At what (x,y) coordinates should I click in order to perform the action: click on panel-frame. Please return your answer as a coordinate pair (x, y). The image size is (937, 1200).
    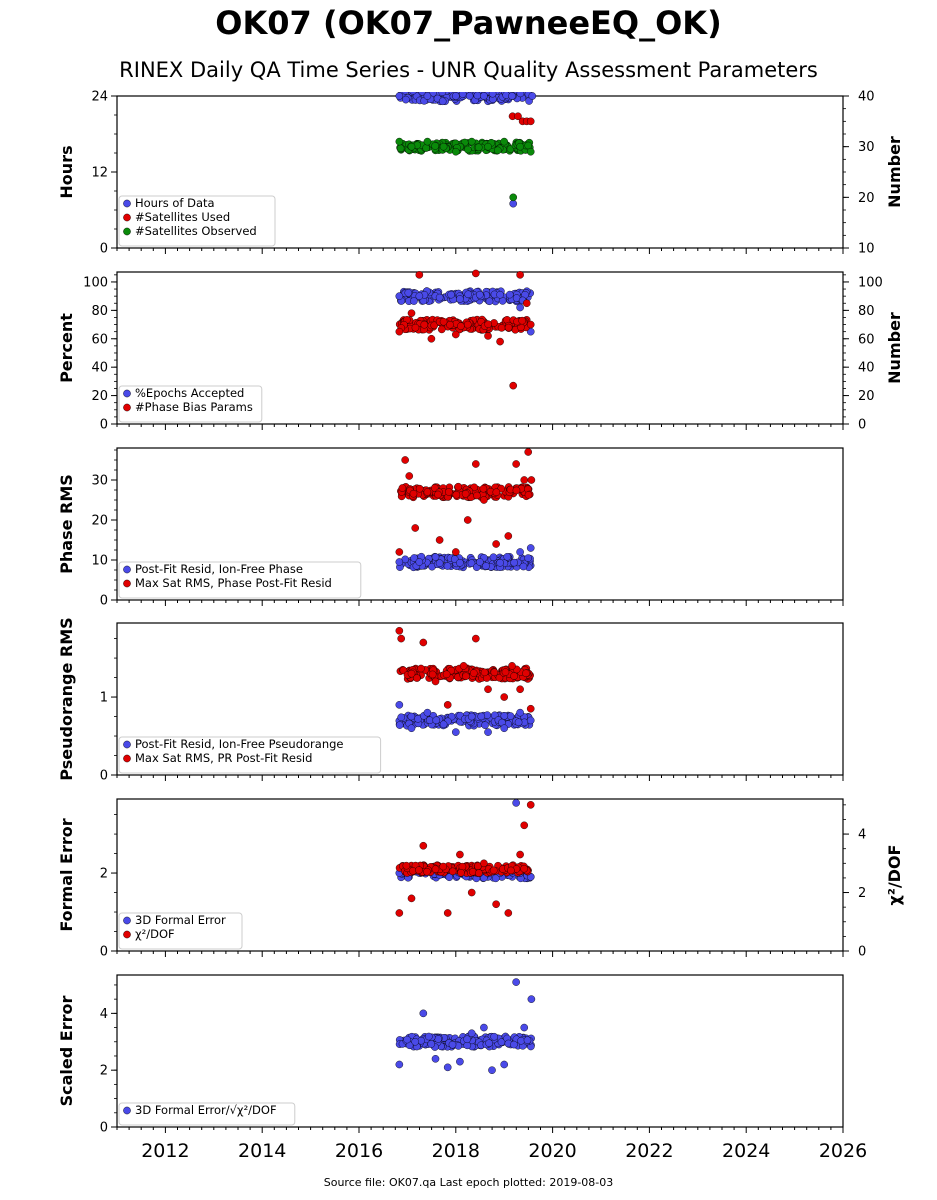
    Looking at the image, I should click on (480, 1051).